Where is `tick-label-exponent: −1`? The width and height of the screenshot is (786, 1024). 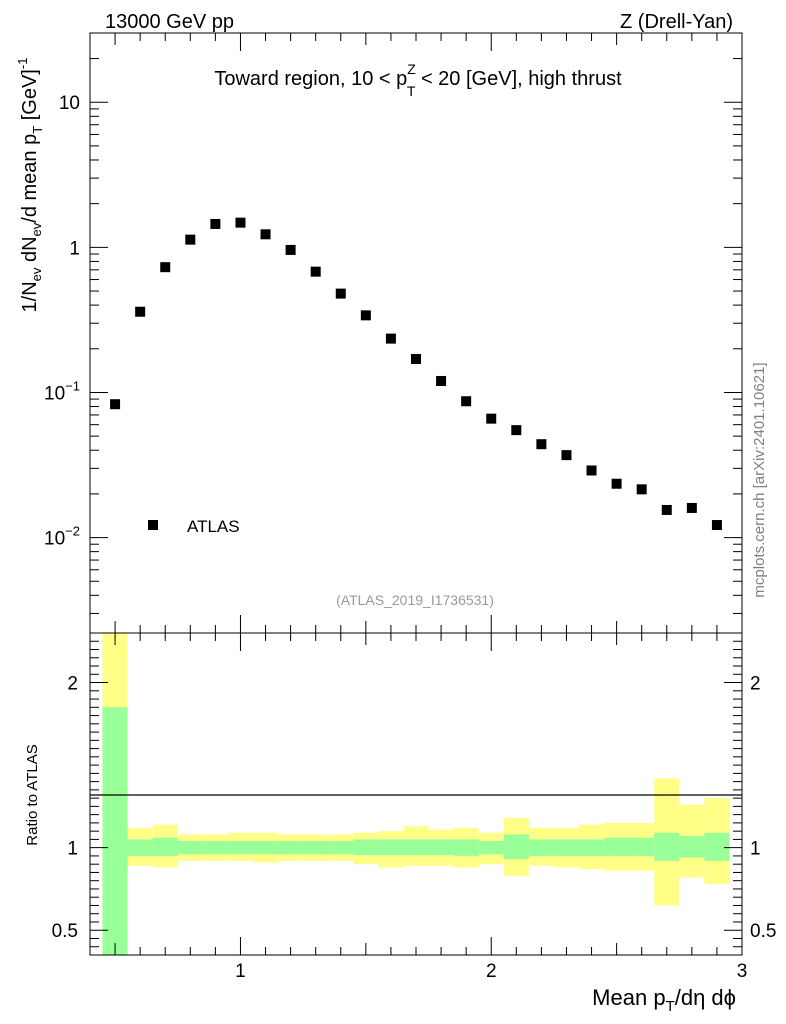 tick-label-exponent: −1 is located at coordinates (72, 385).